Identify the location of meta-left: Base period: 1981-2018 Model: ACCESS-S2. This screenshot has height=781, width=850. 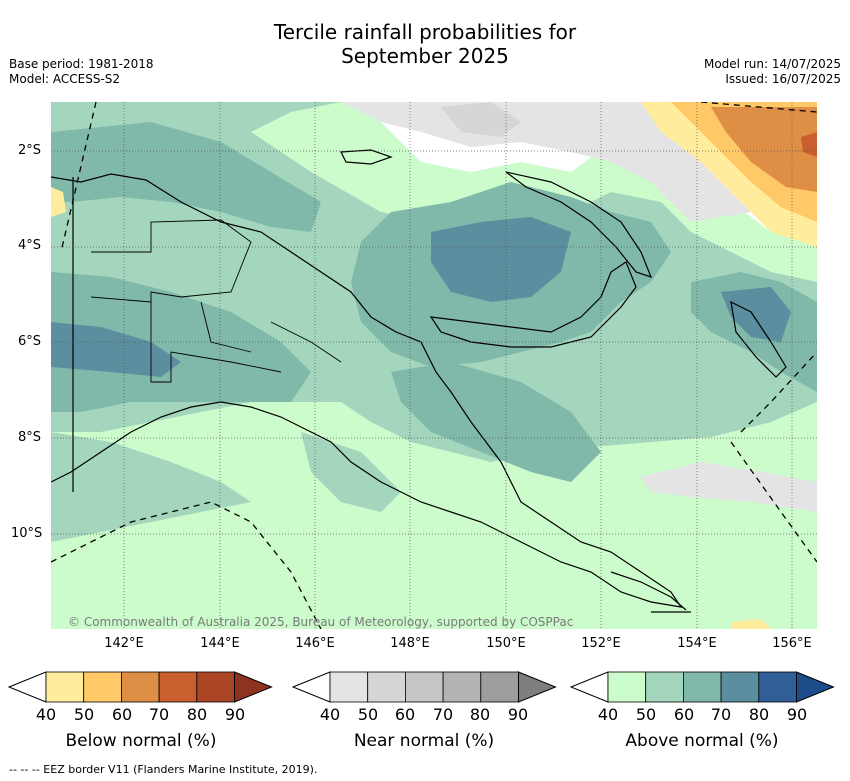
(81, 72).